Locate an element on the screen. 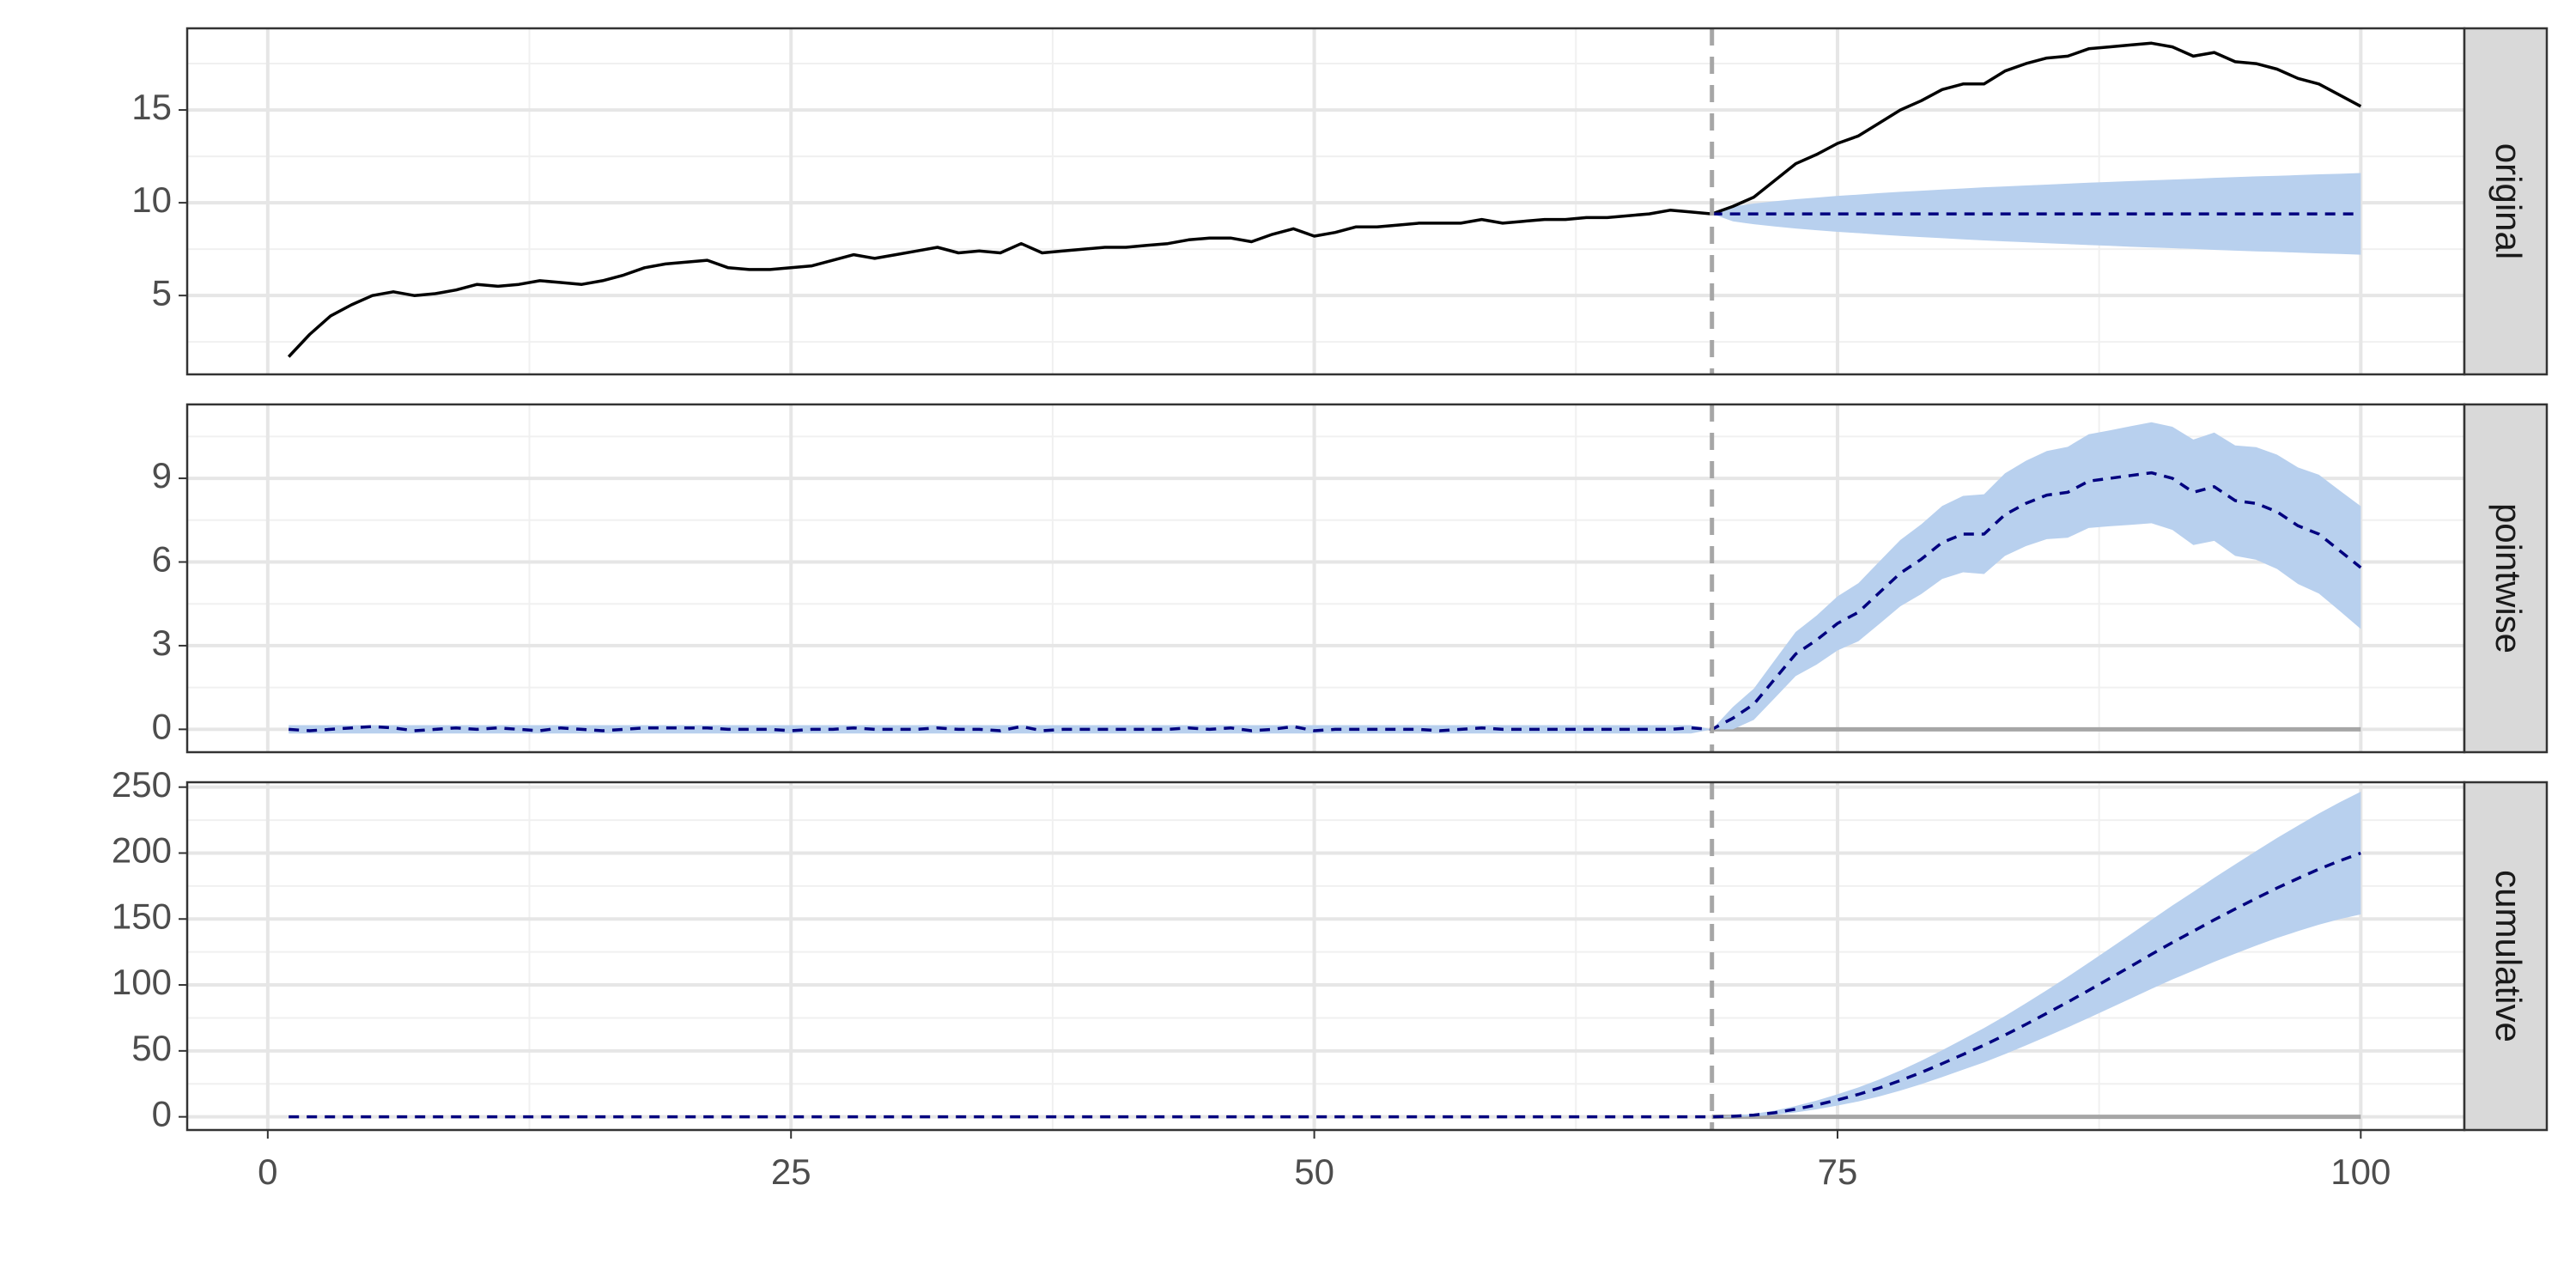  y-tick-label: 15 is located at coordinates (151, 107).